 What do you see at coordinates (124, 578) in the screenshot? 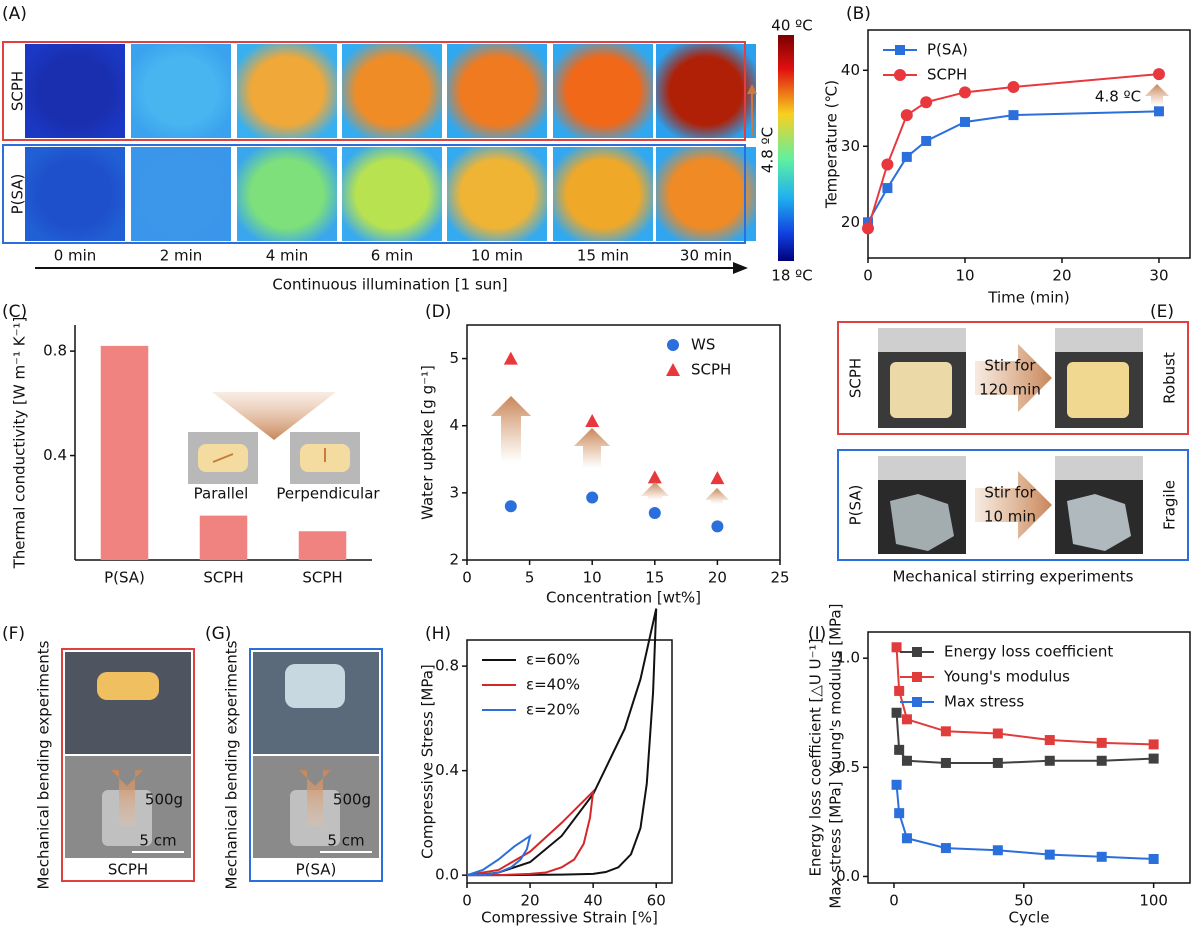
I see `x-tick-label: P(SA)` at bounding box center [124, 578].